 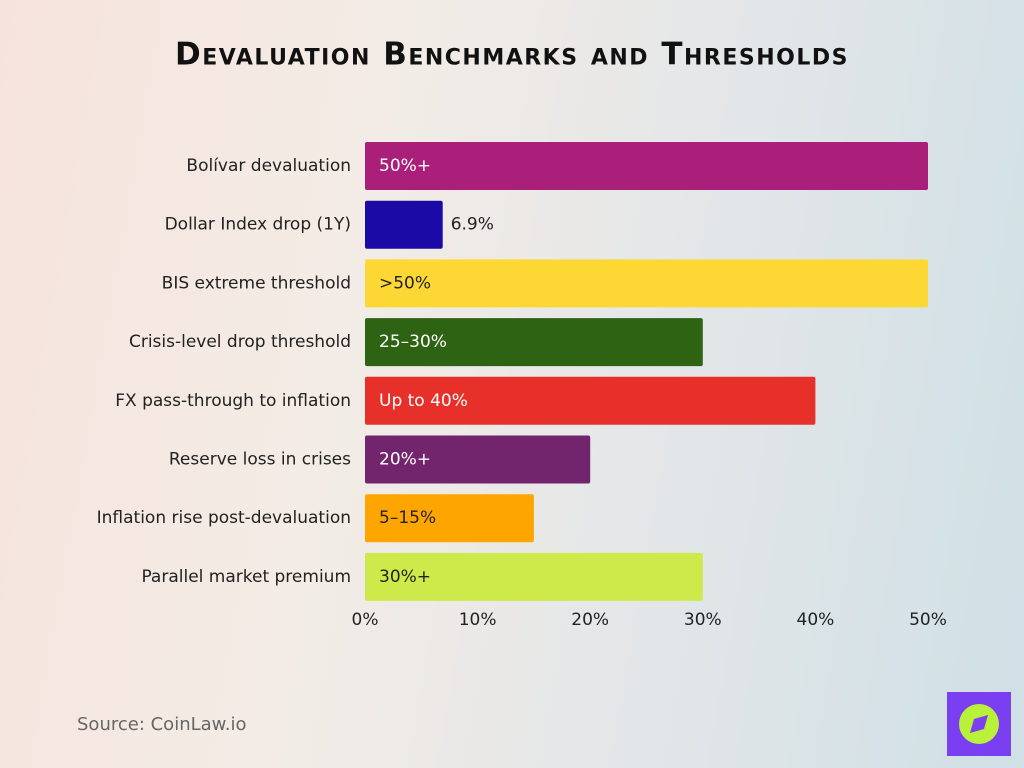 I want to click on y-tick-label: Dollar Index drop (1Y), so click(x=258, y=225).